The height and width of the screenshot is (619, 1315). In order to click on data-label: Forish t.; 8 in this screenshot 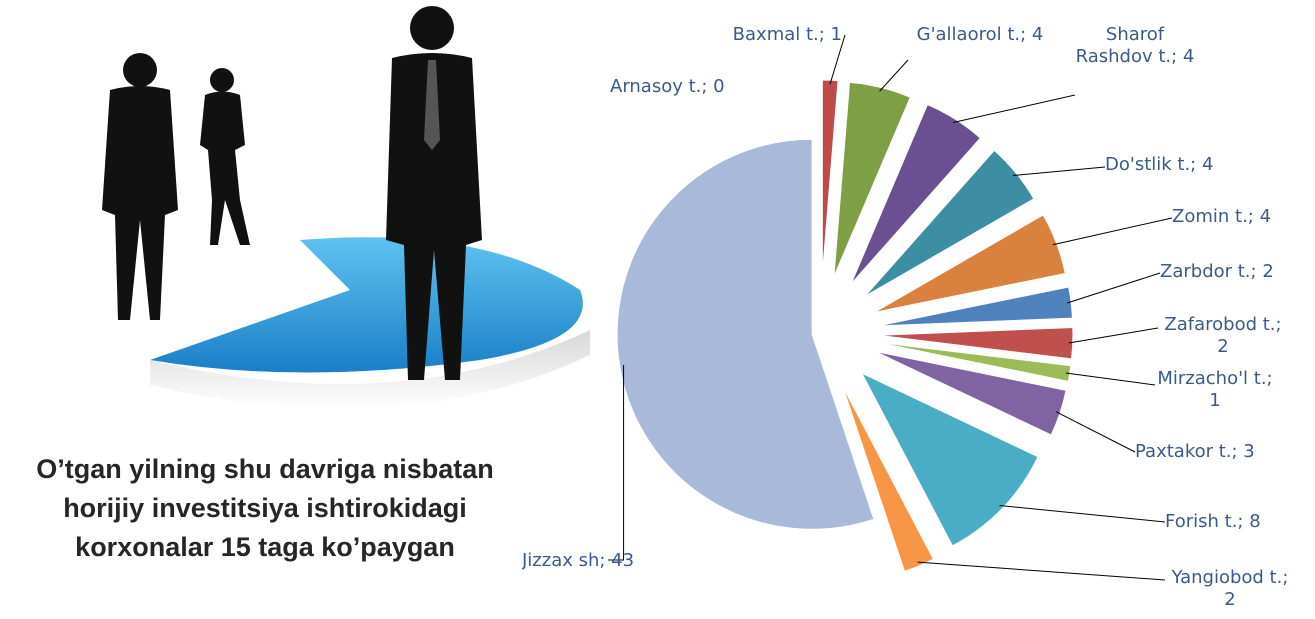, I will do `click(1213, 521)`.